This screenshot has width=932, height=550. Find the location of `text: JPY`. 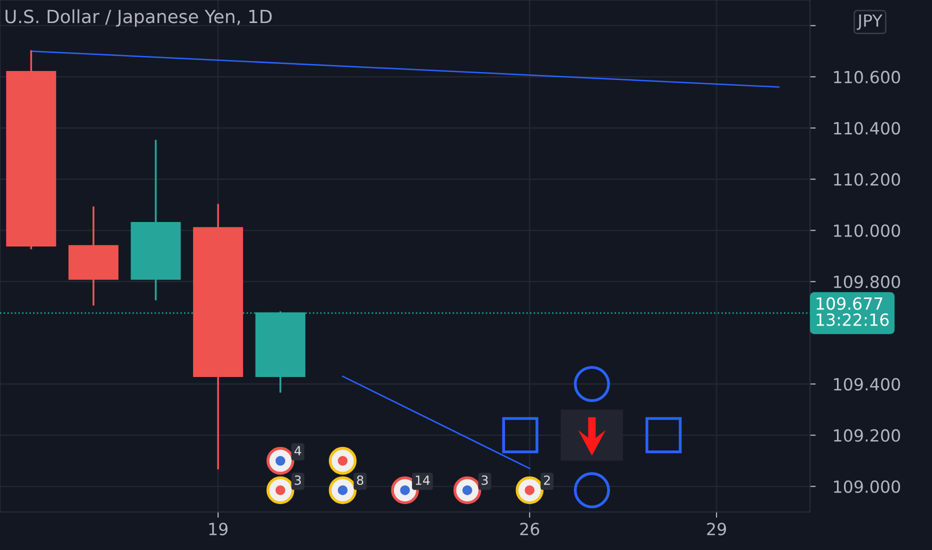

text: JPY is located at coordinates (869, 22).